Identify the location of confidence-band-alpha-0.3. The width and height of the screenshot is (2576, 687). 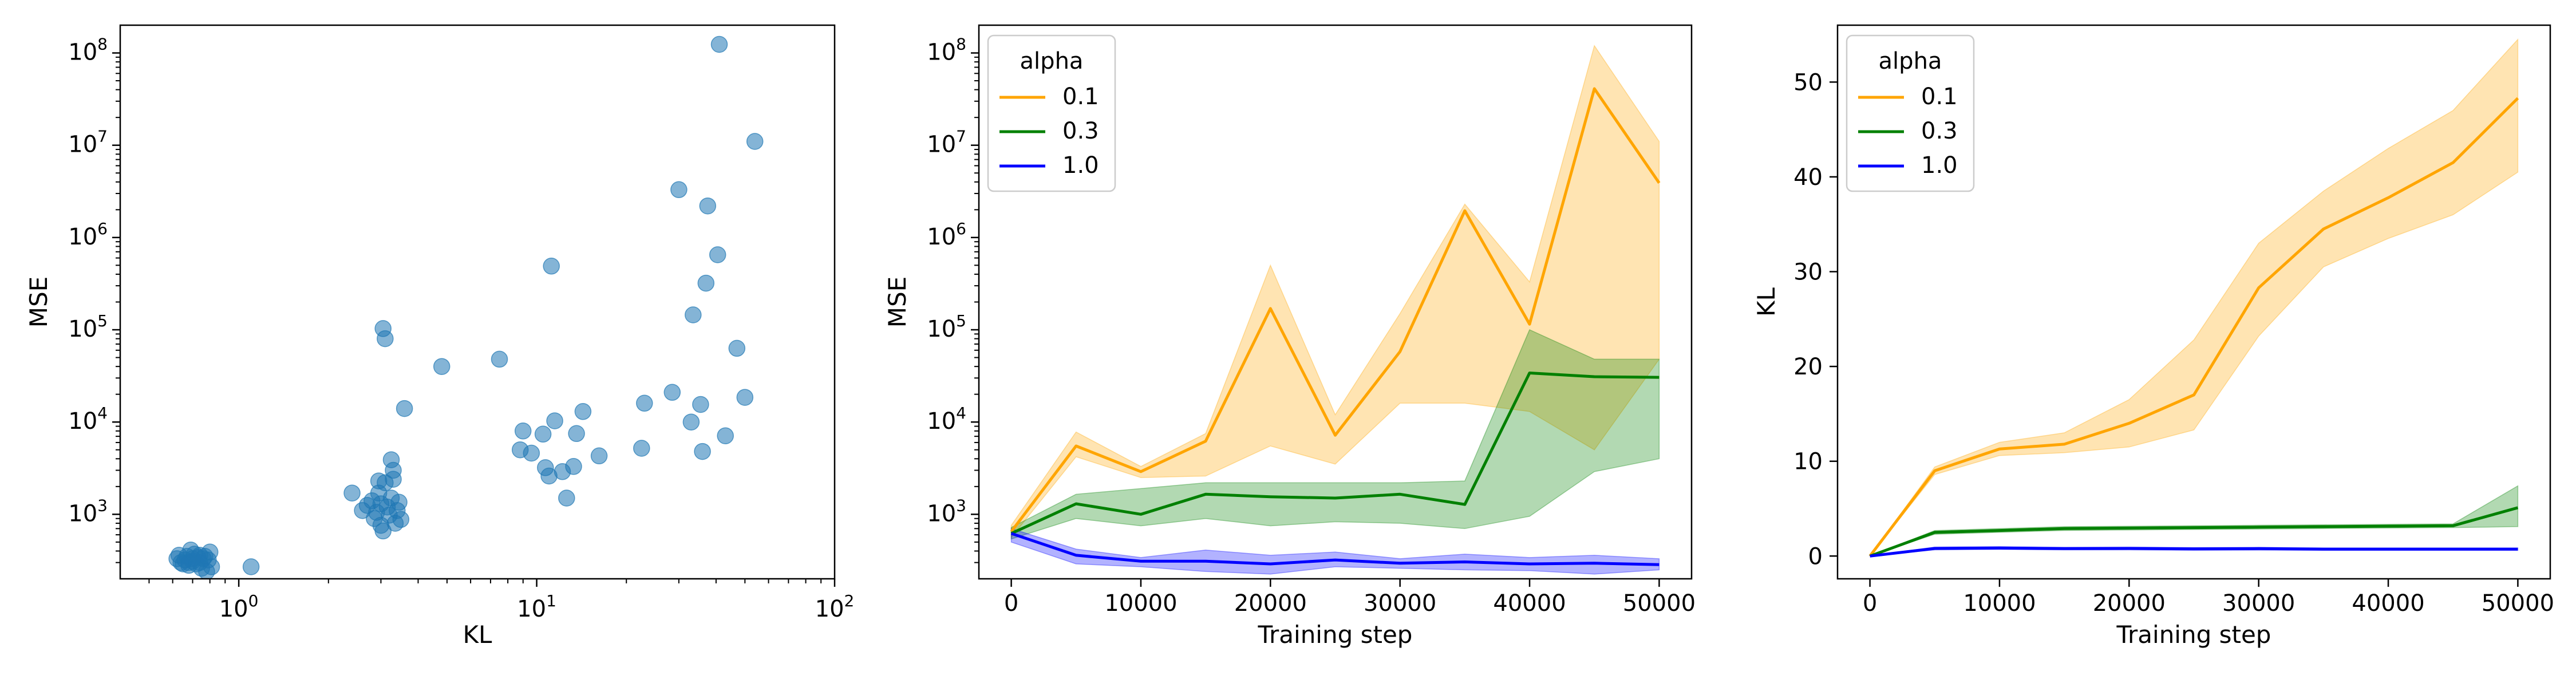
(1335, 435).